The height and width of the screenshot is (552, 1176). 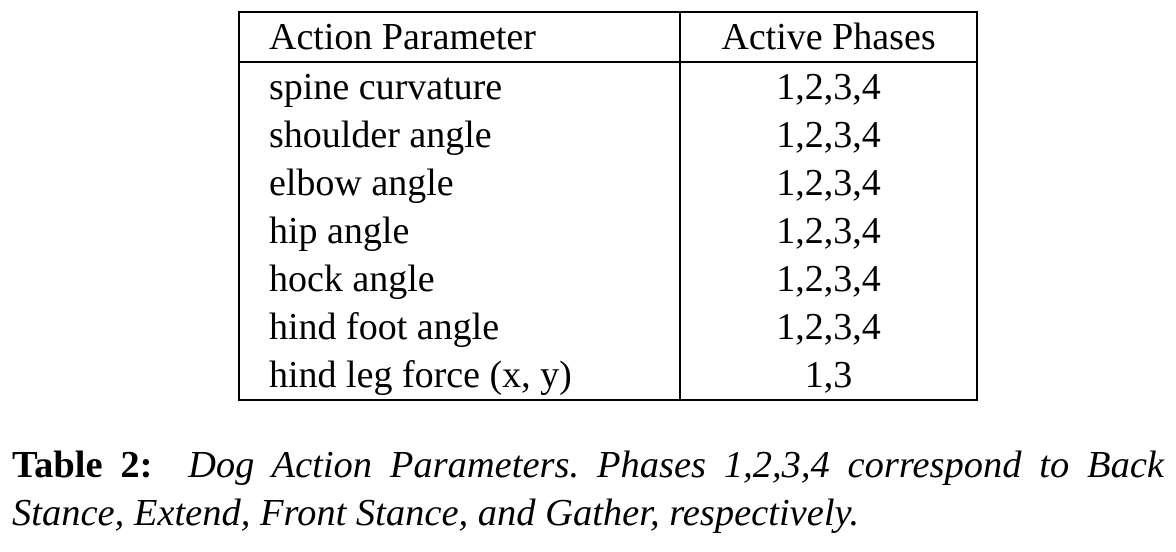 What do you see at coordinates (460, 327) in the screenshot?
I see `param-cell: hind foot angle` at bounding box center [460, 327].